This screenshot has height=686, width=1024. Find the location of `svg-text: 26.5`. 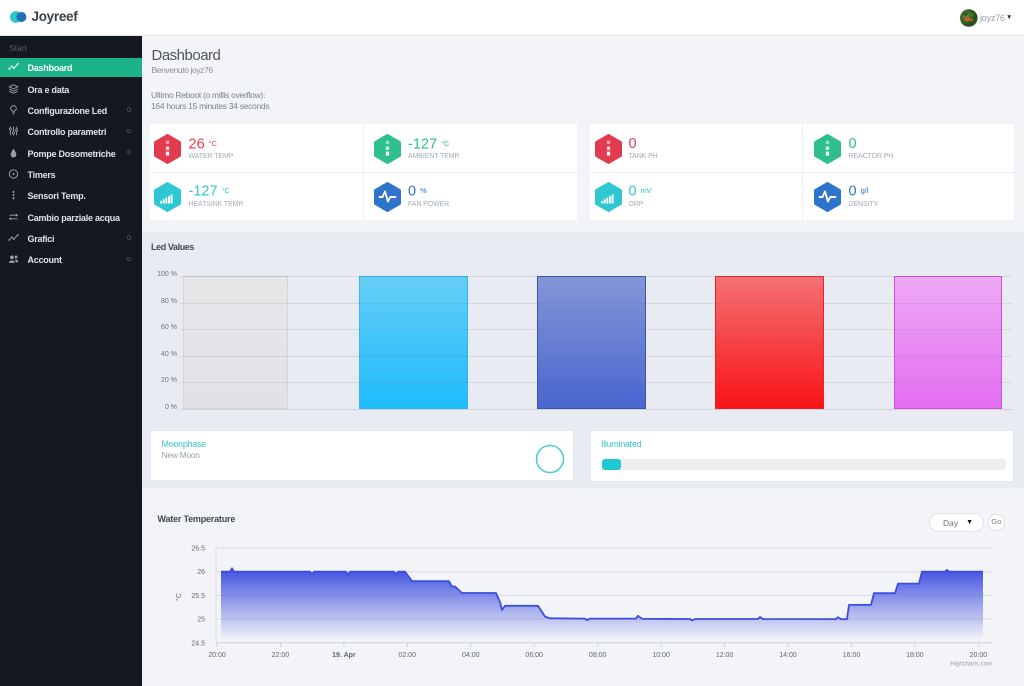

svg-text: 26.5 is located at coordinates (198, 549).